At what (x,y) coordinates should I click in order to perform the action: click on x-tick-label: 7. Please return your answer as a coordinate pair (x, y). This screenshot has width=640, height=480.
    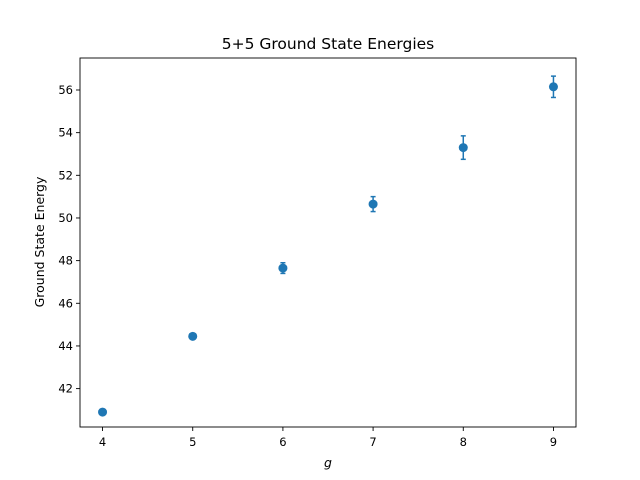
    Looking at the image, I should click on (372, 442).